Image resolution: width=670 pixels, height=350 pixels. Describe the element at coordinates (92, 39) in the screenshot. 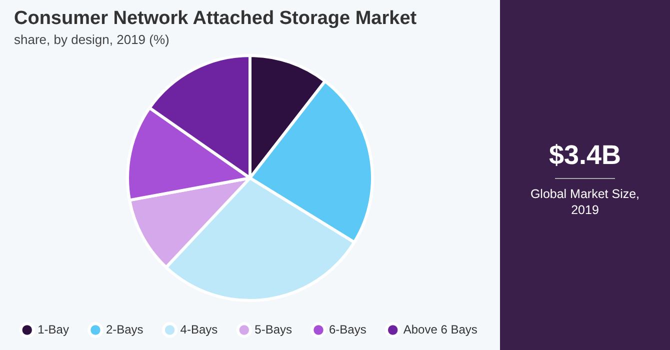

I see `chart-subtitle: share, by design, 2019 (%)` at that location.